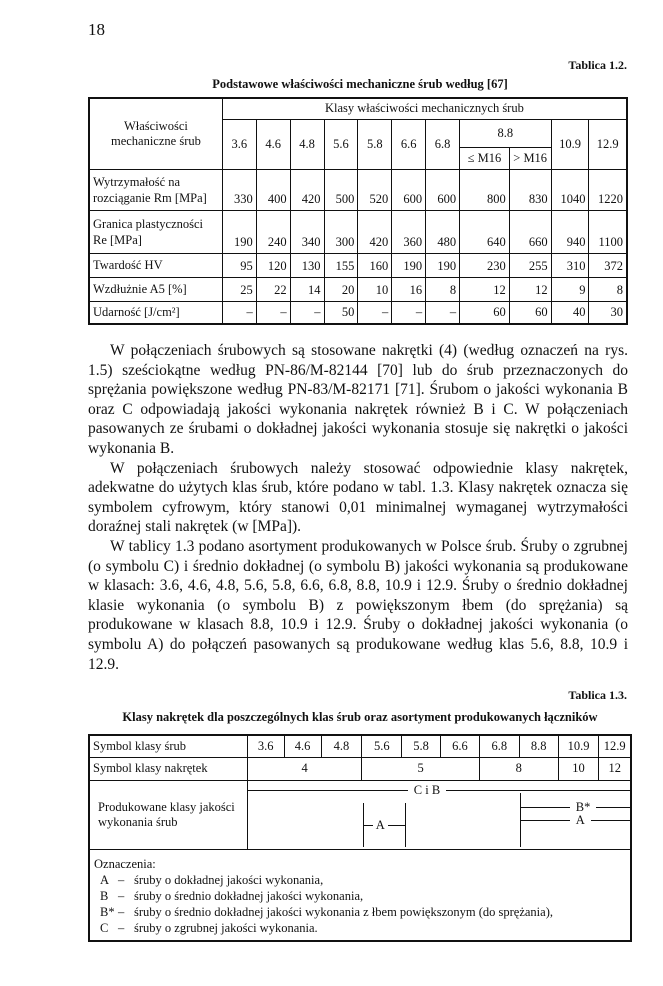 Image resolution: width=663 pixels, height=986 pixels. Describe the element at coordinates (155, 265) in the screenshot. I see `row-label: Twardość HV` at that location.